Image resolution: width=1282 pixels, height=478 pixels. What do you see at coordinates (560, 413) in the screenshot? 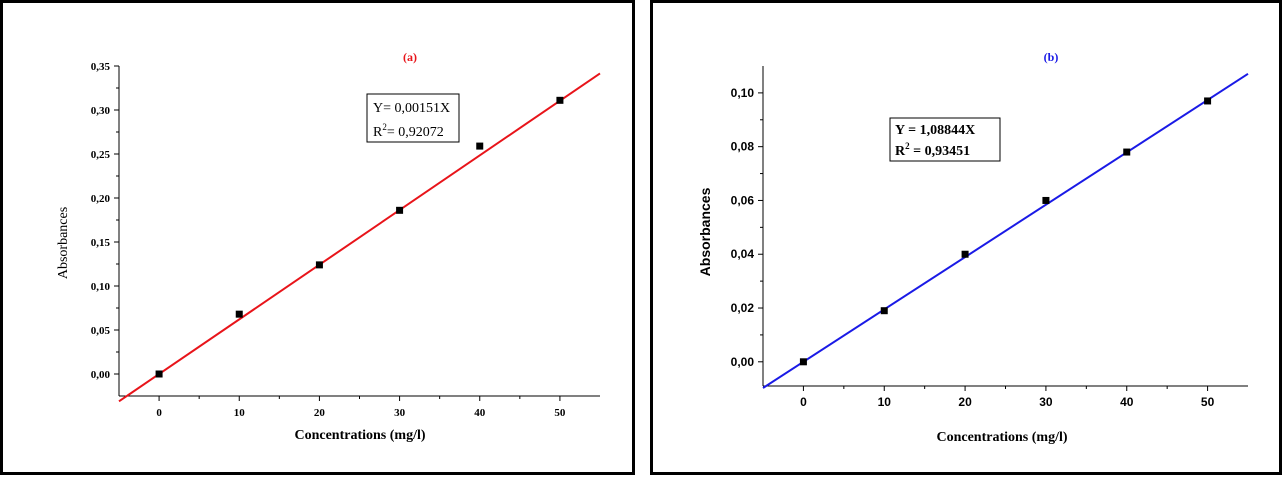
I see `chart-a-x-tick-label: 50` at bounding box center [560, 413].